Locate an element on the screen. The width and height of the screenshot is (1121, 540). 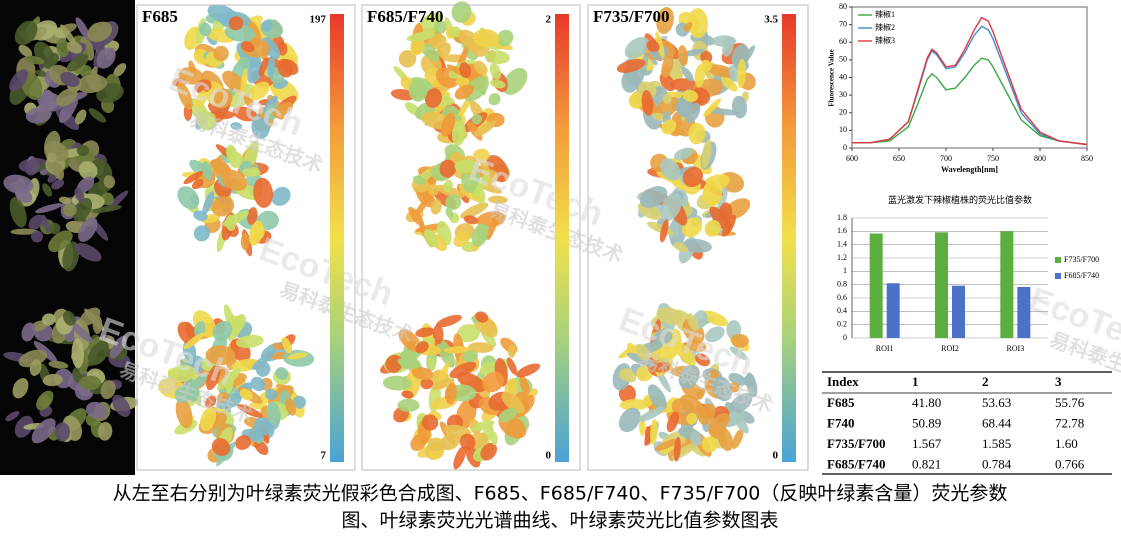
colorbar-max: 2 is located at coordinates (549, 20).